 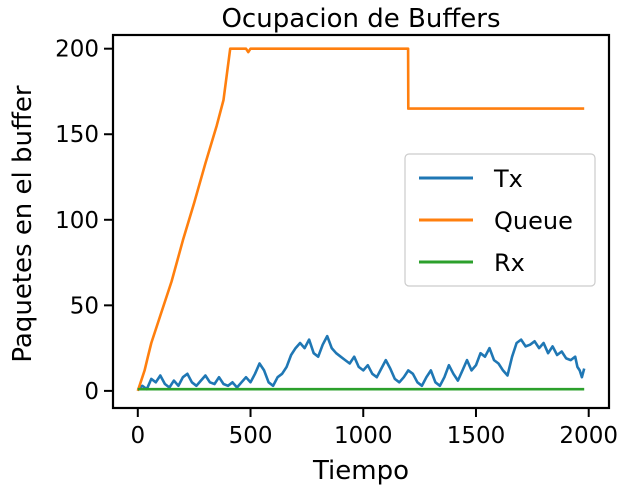 What do you see at coordinates (508, 179) in the screenshot?
I see `legend-label-tx: Tx` at bounding box center [508, 179].